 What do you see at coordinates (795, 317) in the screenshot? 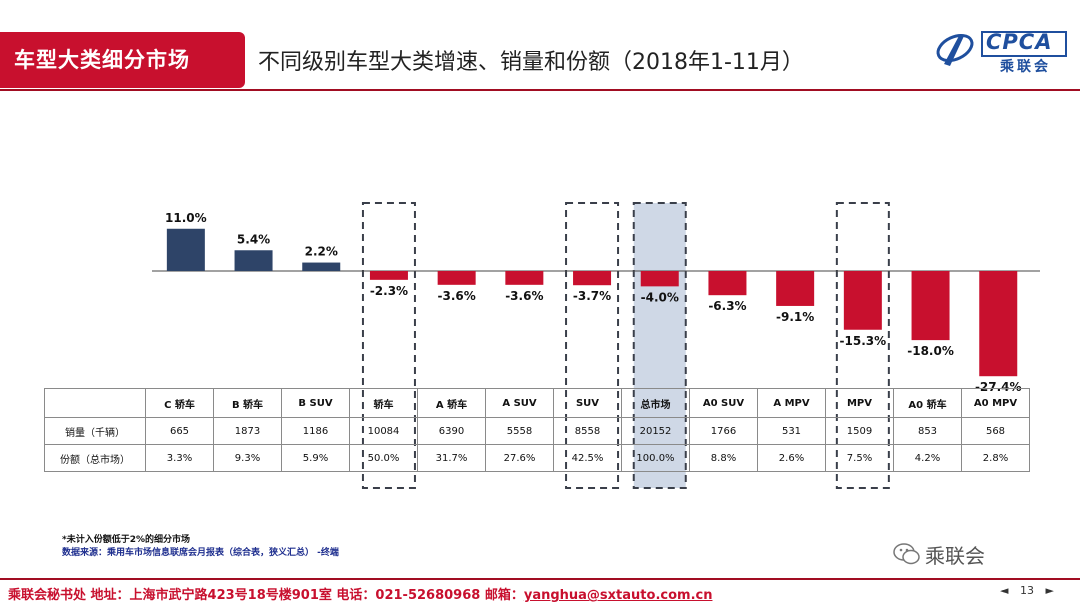
I see `data-label: -9.1%` at bounding box center [795, 317].